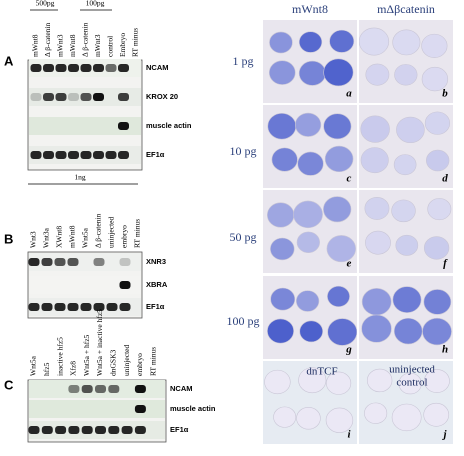 The image size is (464, 456). I want to click on row-label: muscle actin, so click(193, 408).